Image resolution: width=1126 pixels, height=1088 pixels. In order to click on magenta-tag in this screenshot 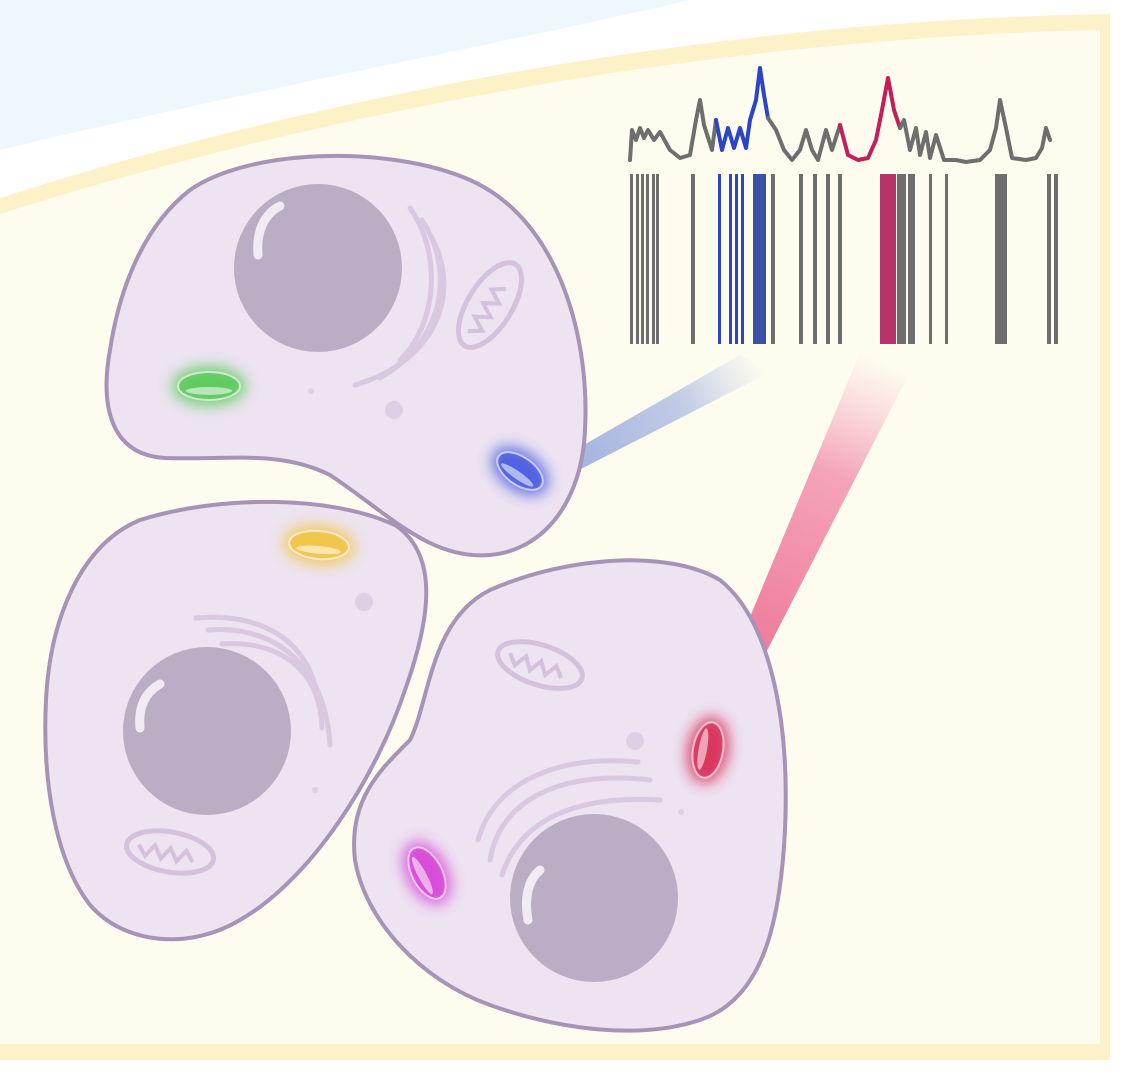, I will do `click(427, 873)`.